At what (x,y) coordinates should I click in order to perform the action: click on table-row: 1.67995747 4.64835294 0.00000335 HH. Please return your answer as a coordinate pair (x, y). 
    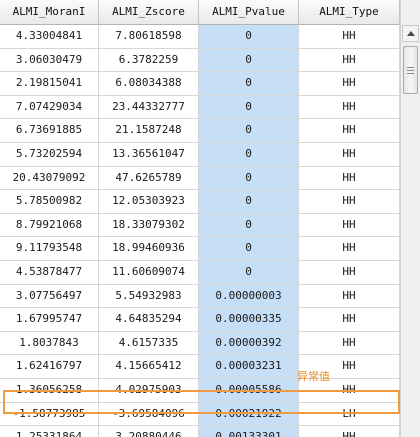
    Looking at the image, I should click on (200, 320).